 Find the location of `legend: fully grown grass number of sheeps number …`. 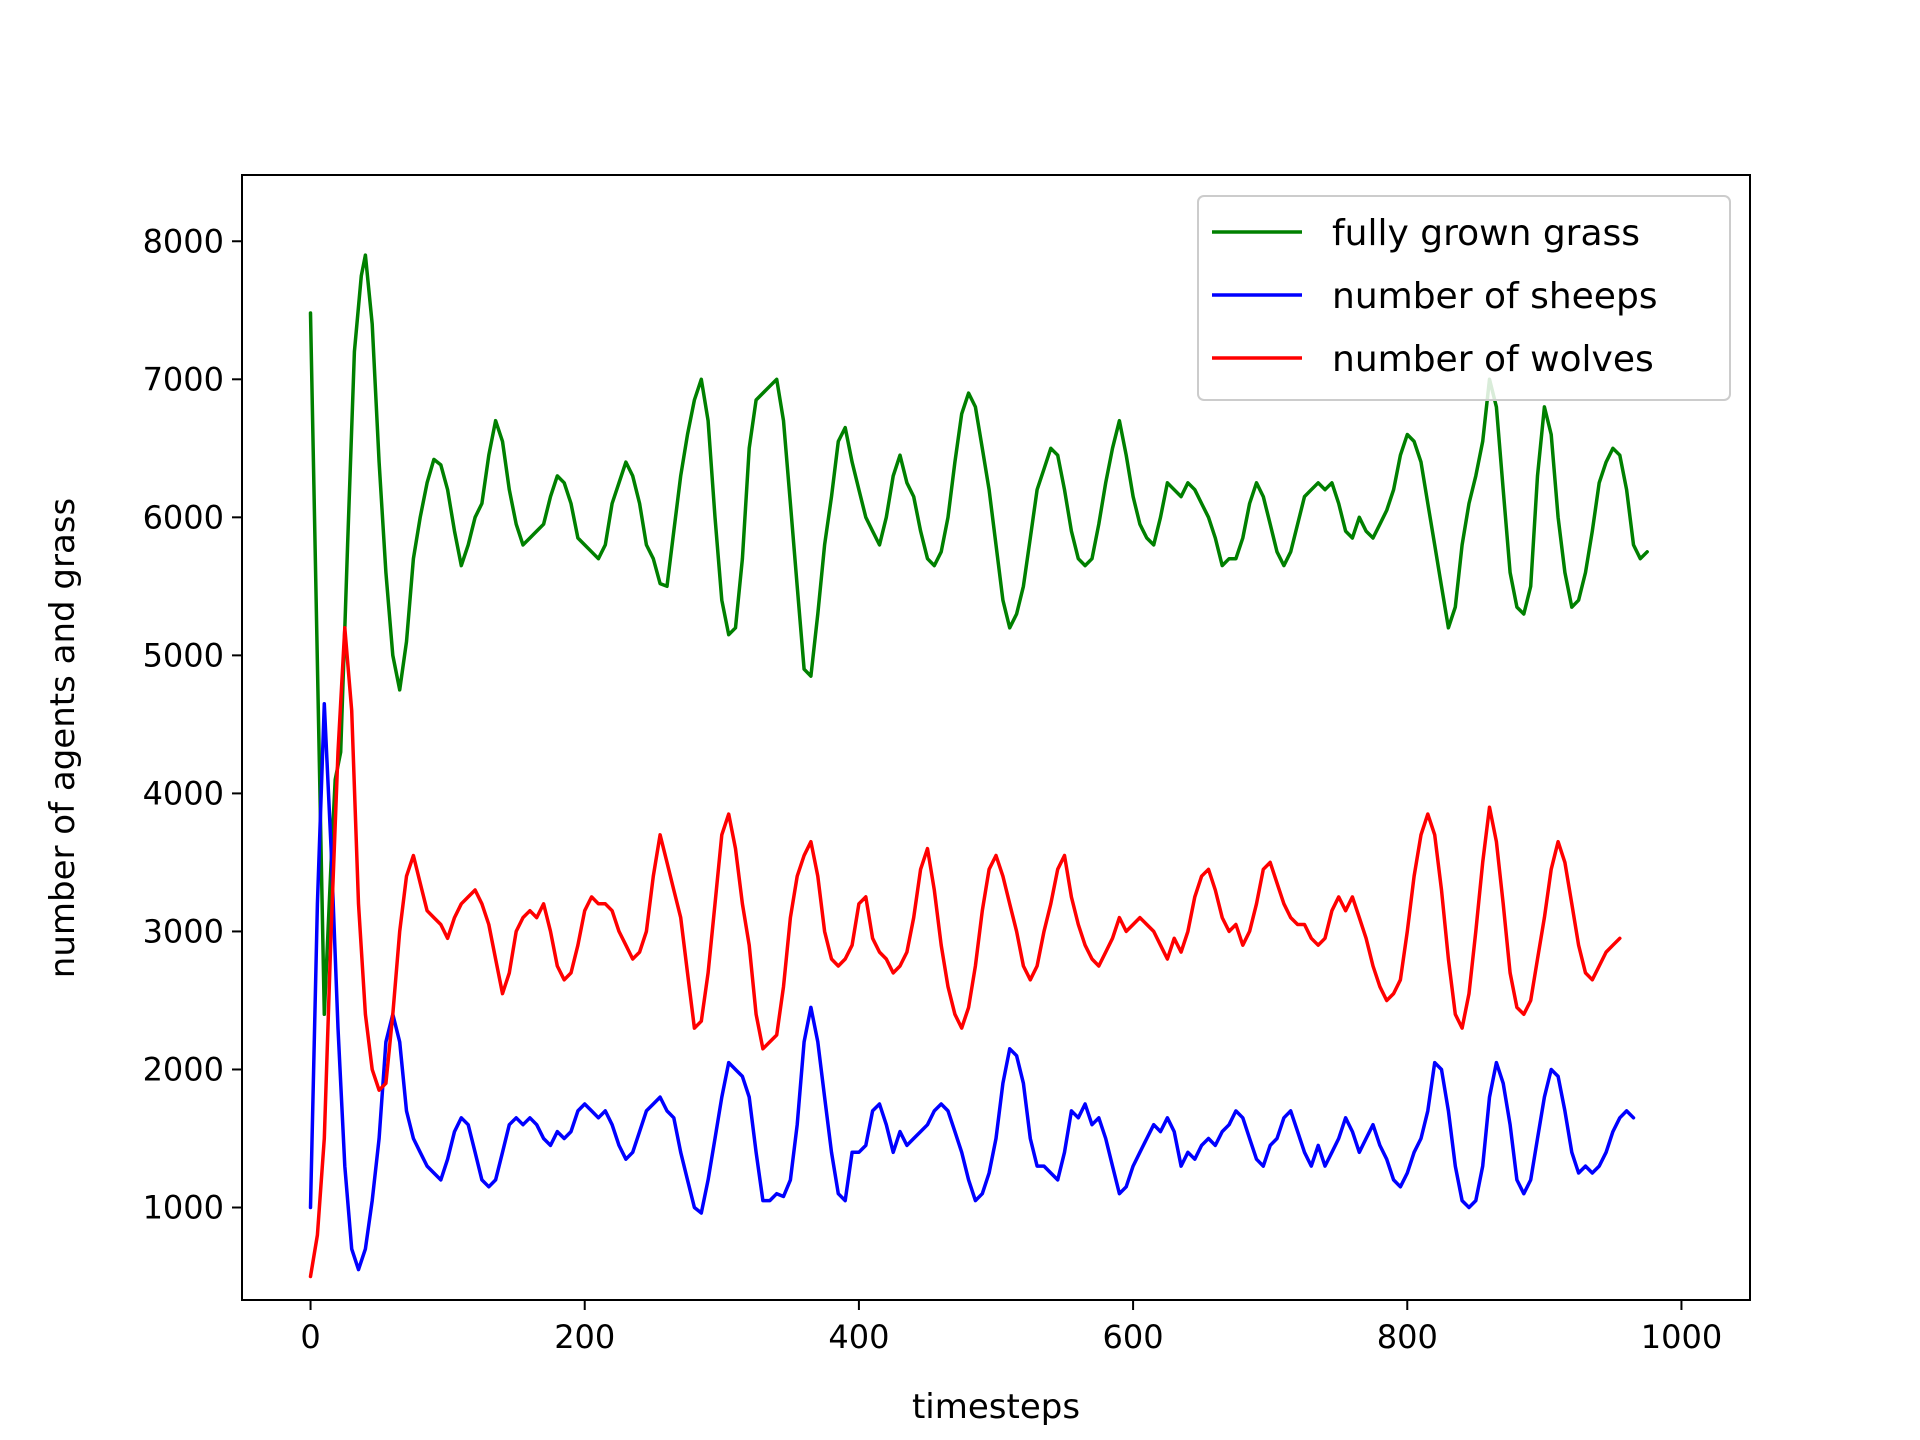

legend: fully grown grass number of sheeps number … is located at coordinates (1464, 298).